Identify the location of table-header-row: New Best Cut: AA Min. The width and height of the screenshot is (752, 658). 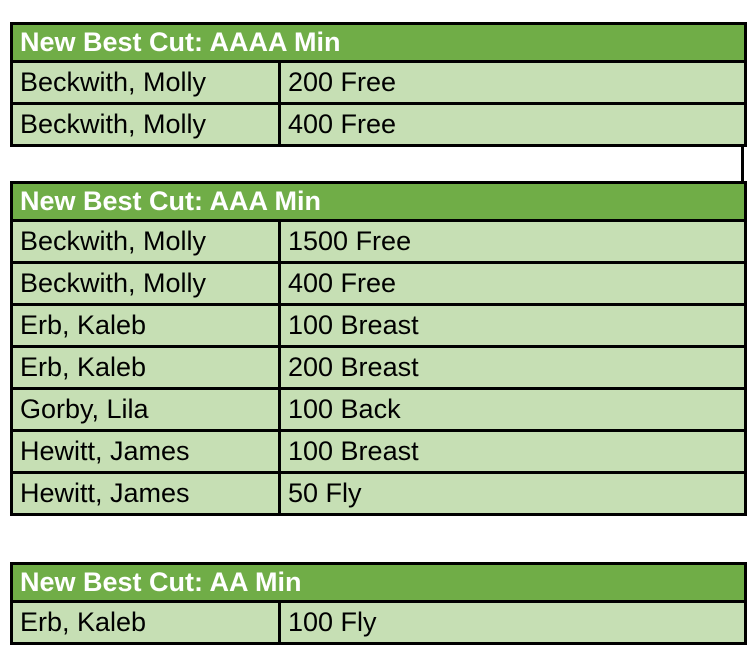
(378, 582).